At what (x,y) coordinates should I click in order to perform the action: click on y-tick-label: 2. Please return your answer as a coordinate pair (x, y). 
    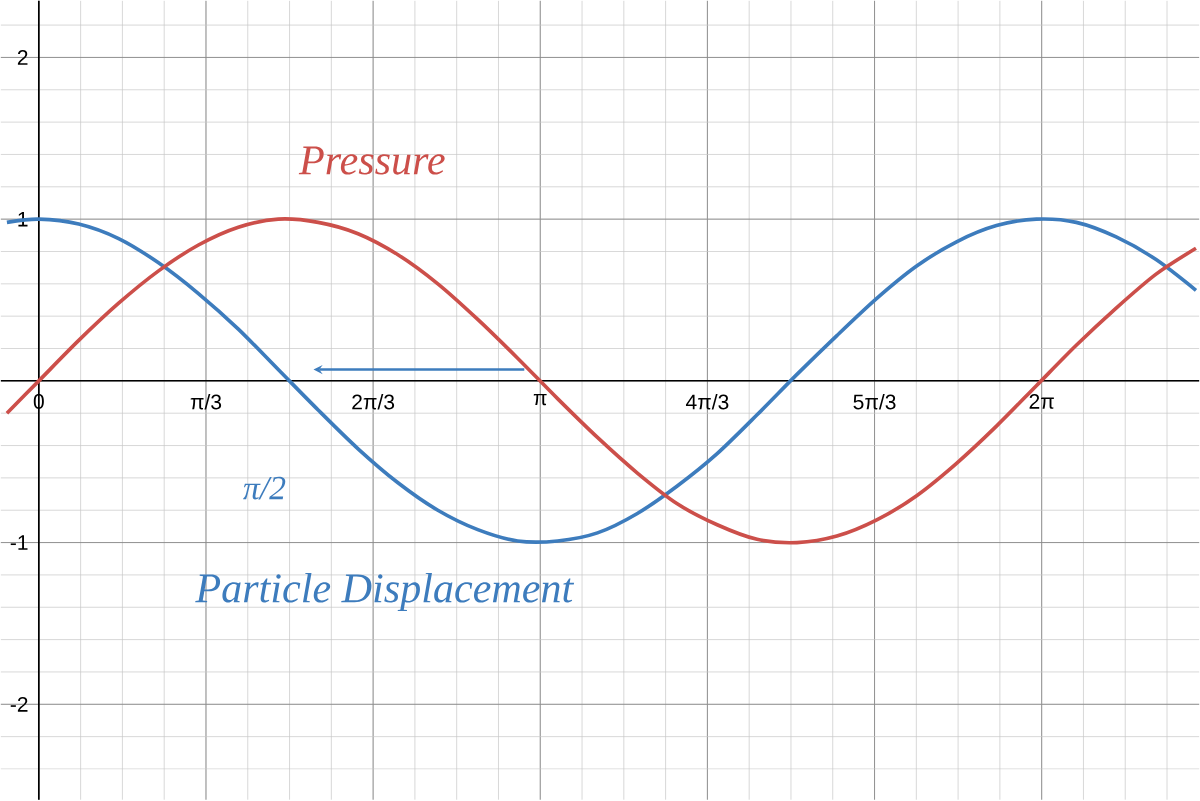
    Looking at the image, I should click on (22, 57).